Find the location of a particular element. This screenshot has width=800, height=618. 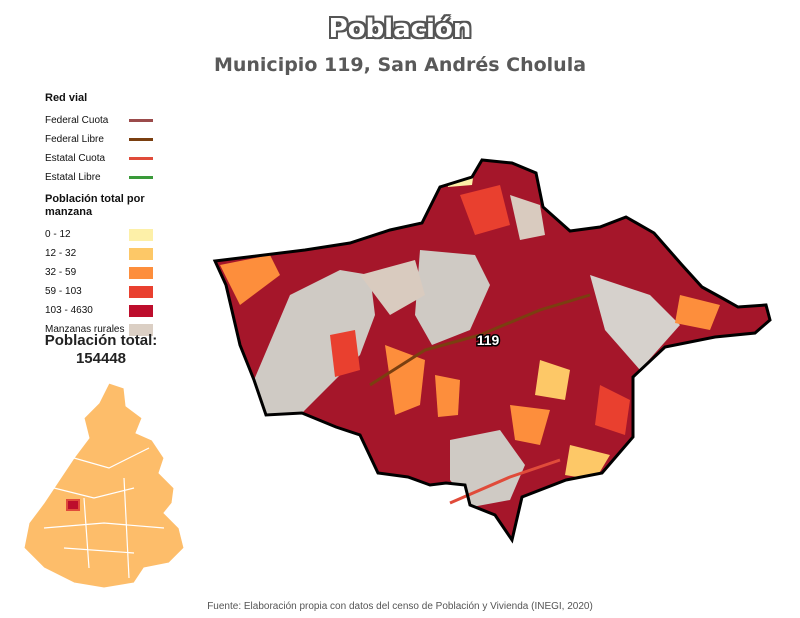

map-subtitle: Municipio 119, San Andrés Cholula is located at coordinates (400, 65).